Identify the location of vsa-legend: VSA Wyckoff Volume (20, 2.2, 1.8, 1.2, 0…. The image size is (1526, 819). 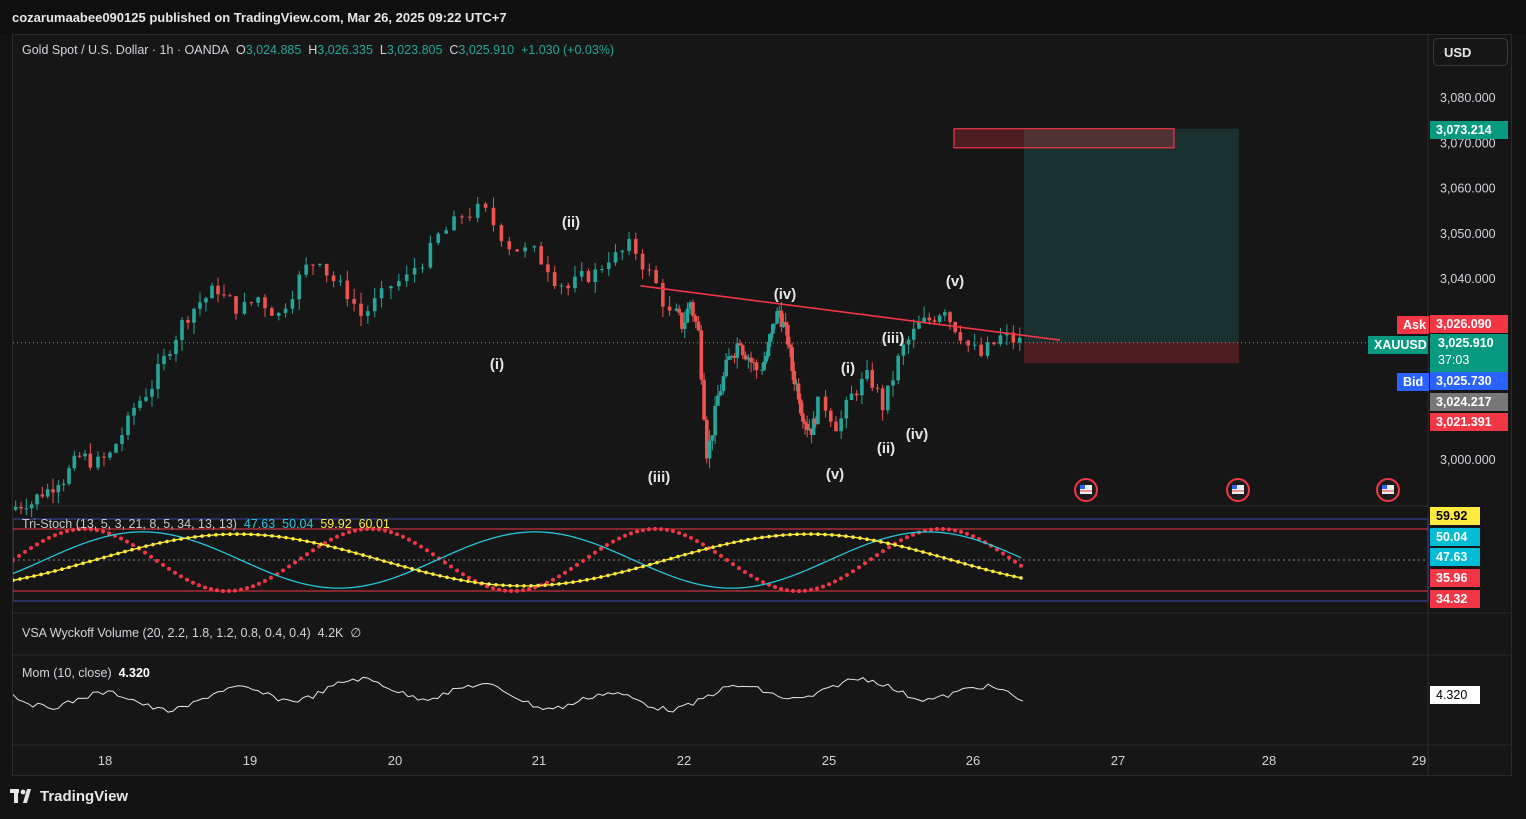
(191, 632).